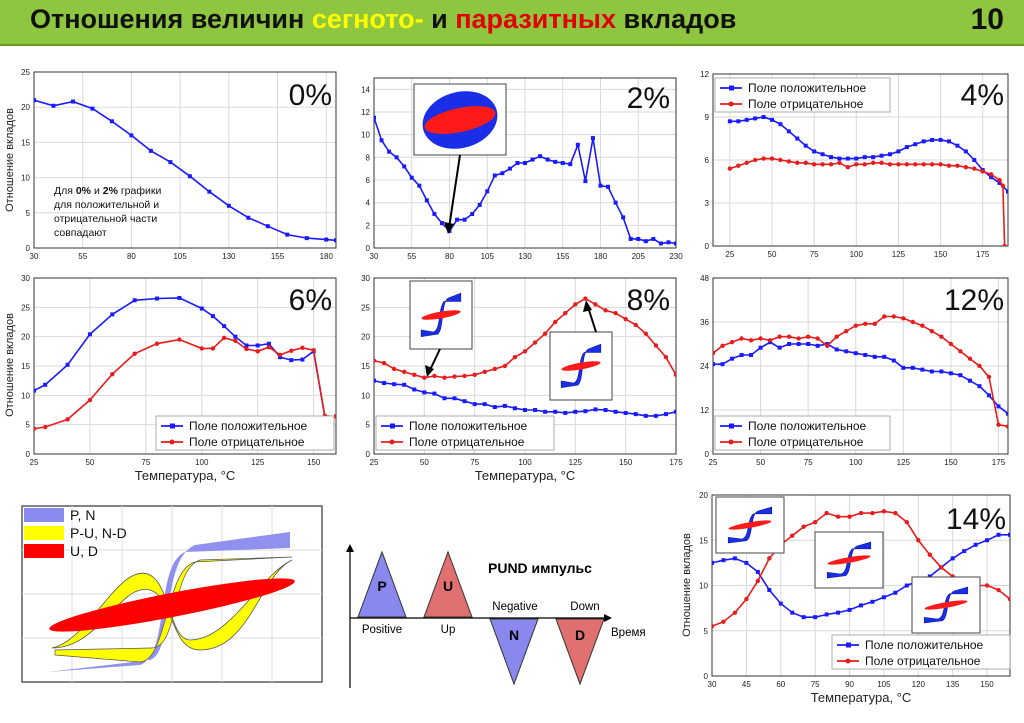  I want to click on chart-title: 8%, so click(648, 300).